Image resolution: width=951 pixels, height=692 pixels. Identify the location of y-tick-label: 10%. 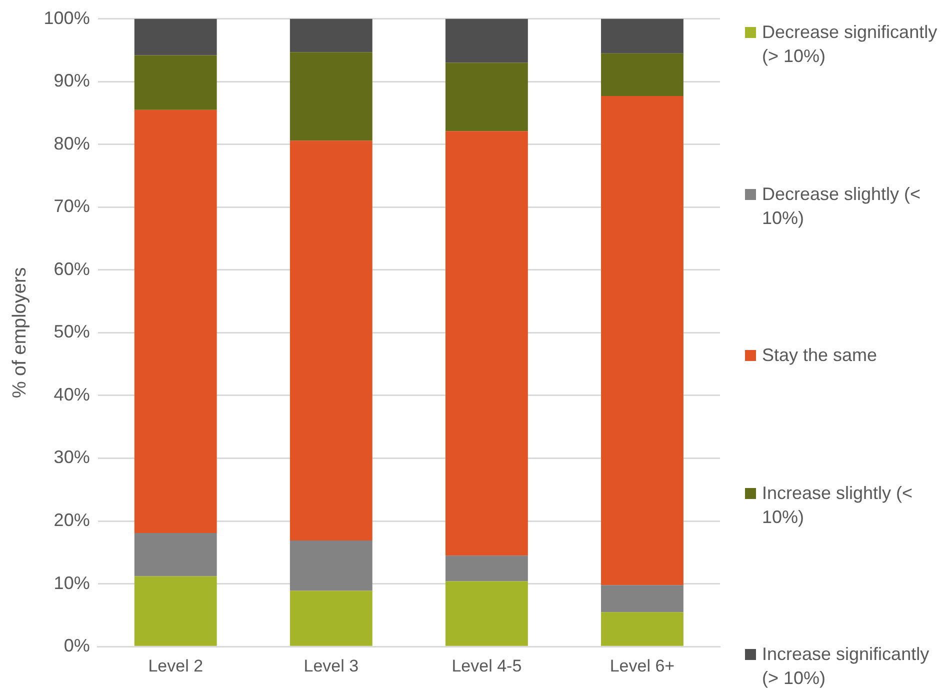
(72, 582).